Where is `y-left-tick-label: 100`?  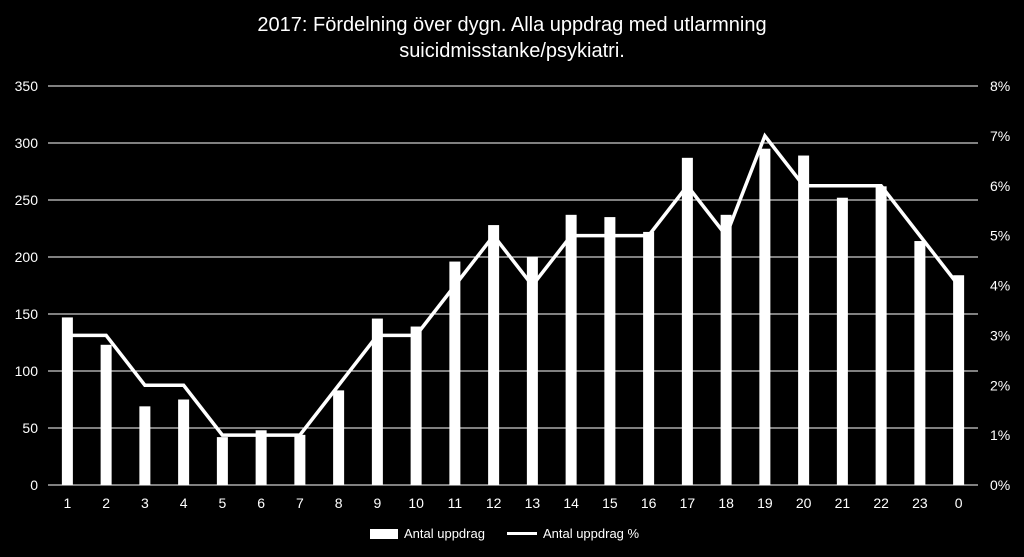
y-left-tick-label: 100 is located at coordinates (27, 371).